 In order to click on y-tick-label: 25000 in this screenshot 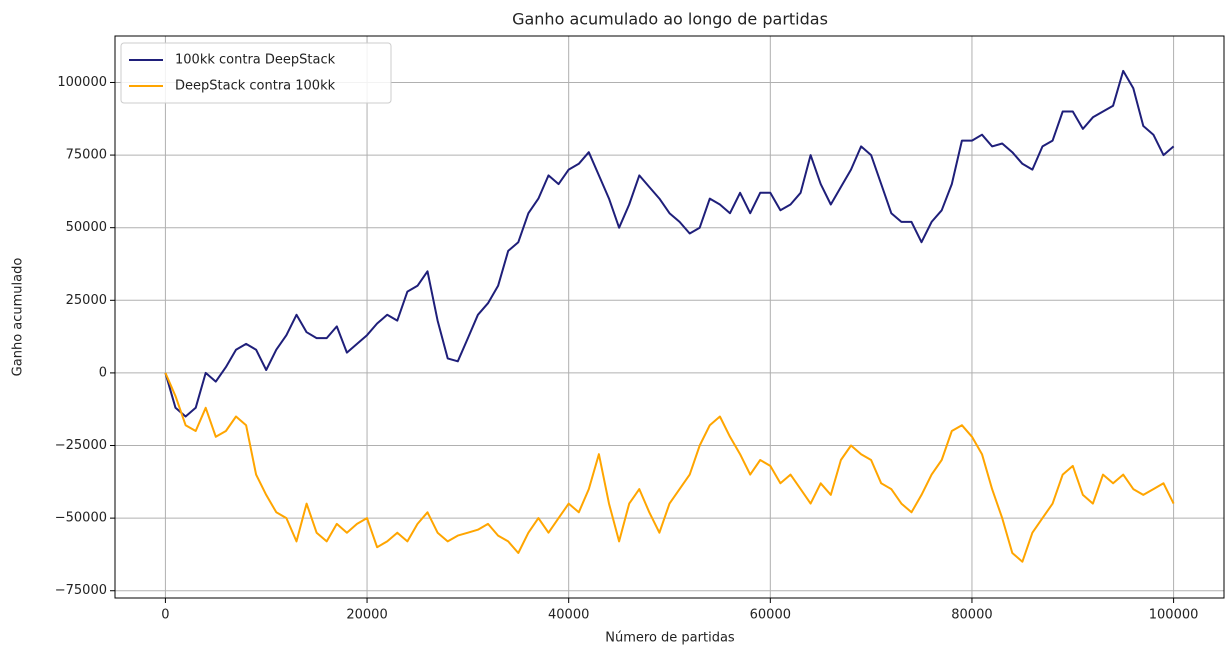, I will do `click(86, 300)`.